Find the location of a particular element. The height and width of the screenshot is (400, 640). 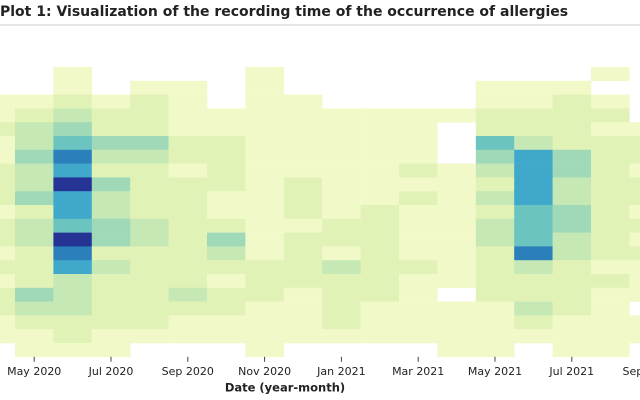

x-tick-label: Sep 2020 is located at coordinates (188, 371).